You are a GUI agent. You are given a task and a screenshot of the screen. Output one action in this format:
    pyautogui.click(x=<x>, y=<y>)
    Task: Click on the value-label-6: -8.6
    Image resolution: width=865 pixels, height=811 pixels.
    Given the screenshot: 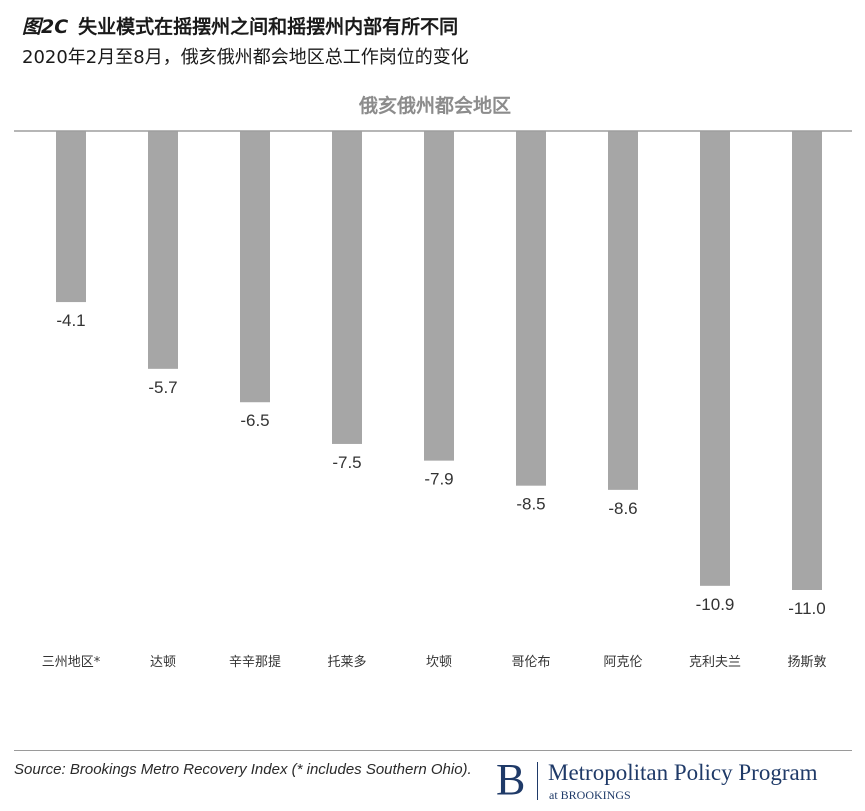 What is the action you would take?
    pyautogui.click(x=622, y=508)
    